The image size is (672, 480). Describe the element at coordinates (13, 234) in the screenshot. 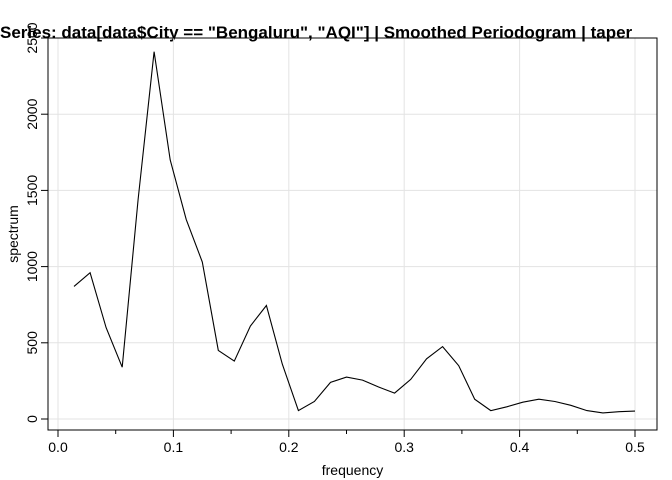

I see `y-axis-label: spectrum` at that location.